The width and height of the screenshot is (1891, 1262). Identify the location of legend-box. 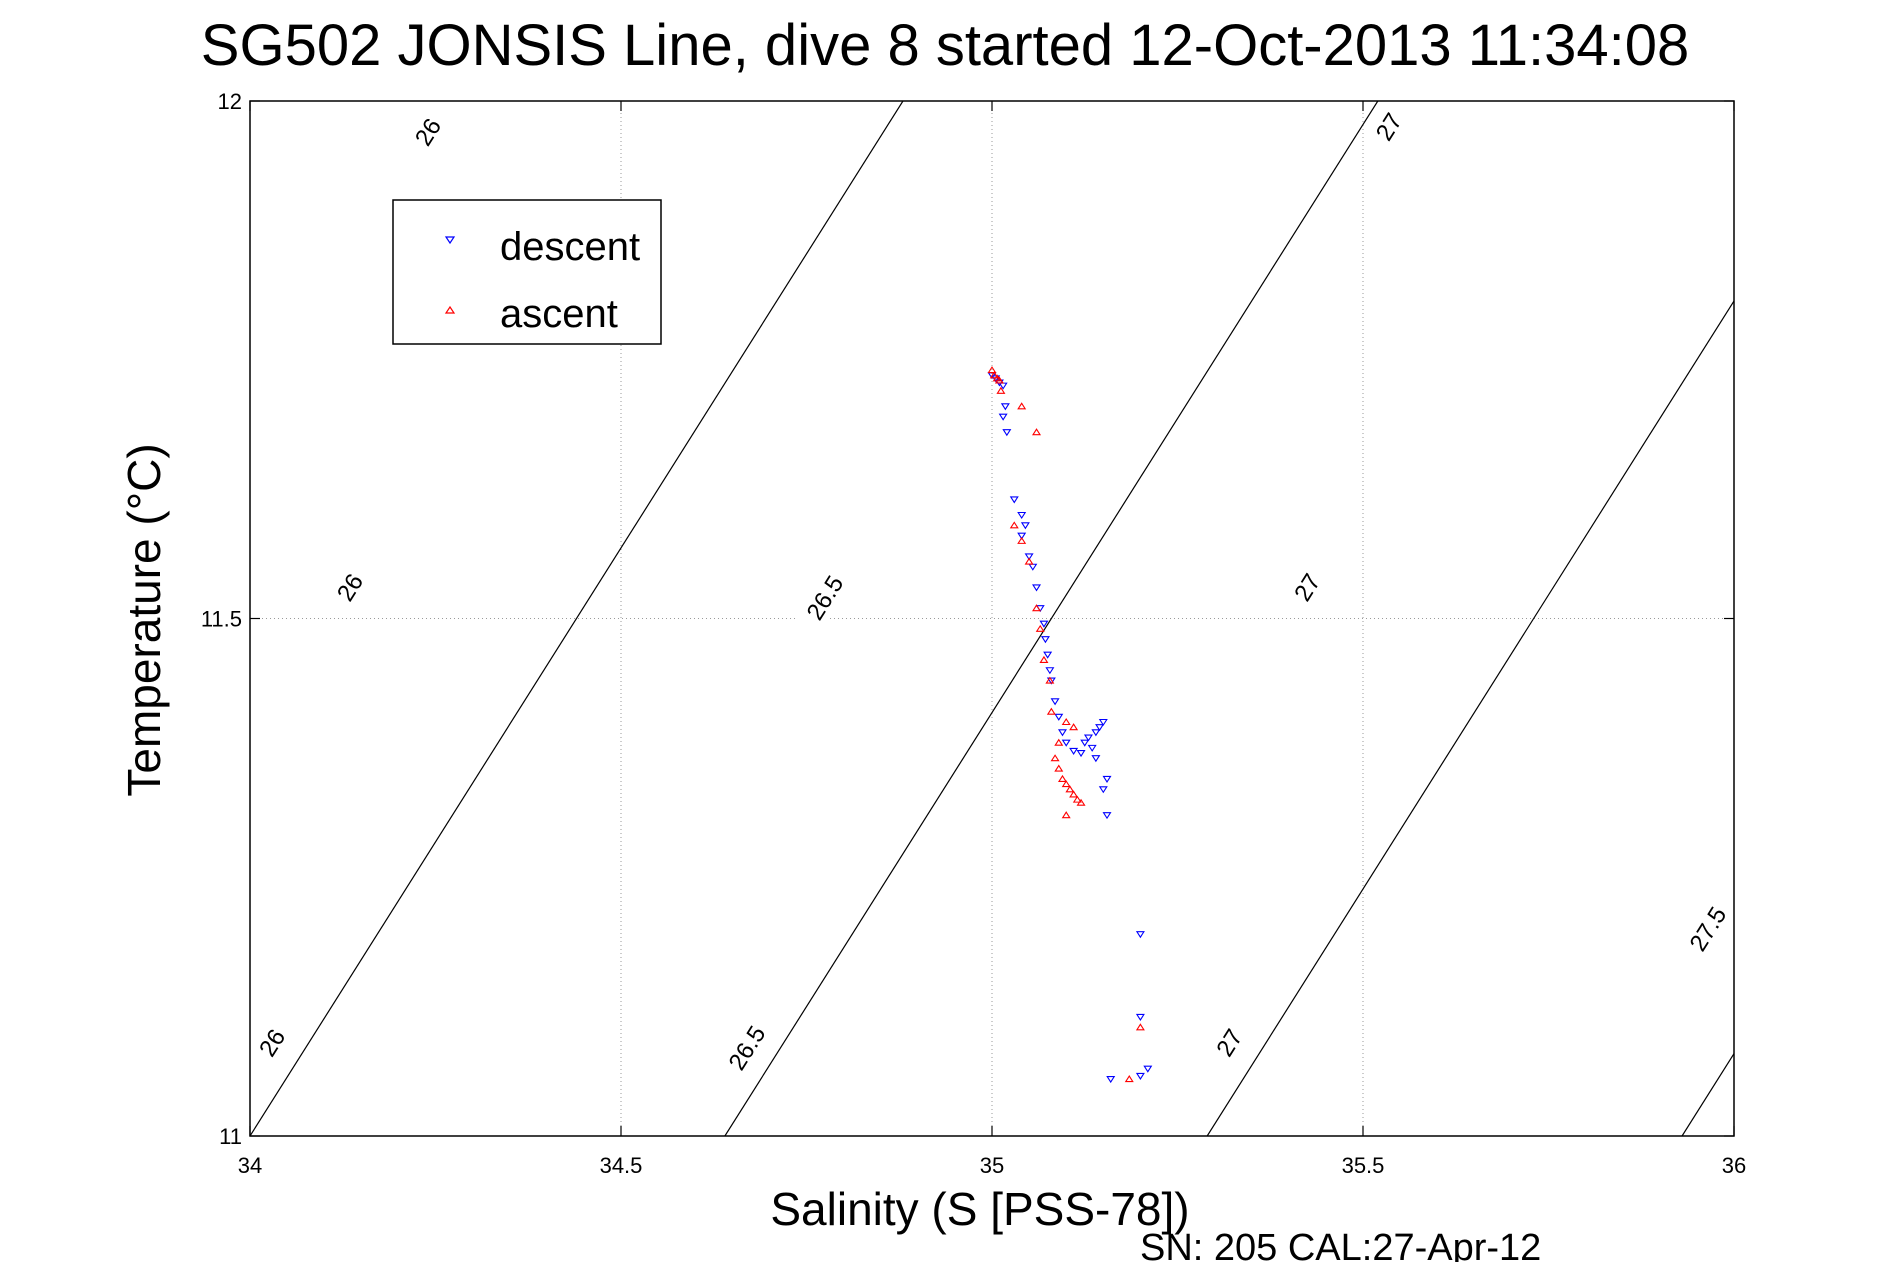
(527, 272).